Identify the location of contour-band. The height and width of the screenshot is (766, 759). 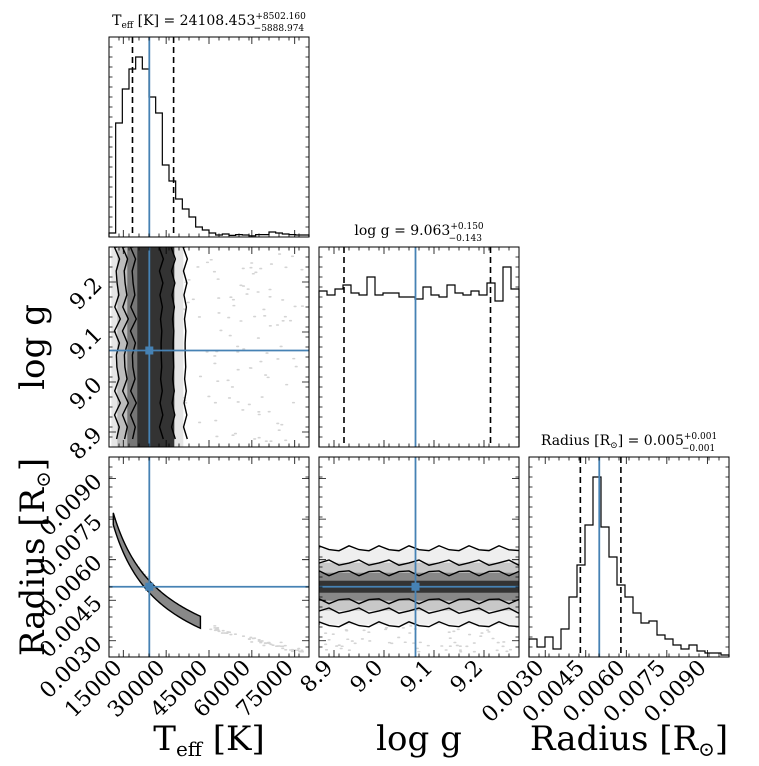
(157, 571).